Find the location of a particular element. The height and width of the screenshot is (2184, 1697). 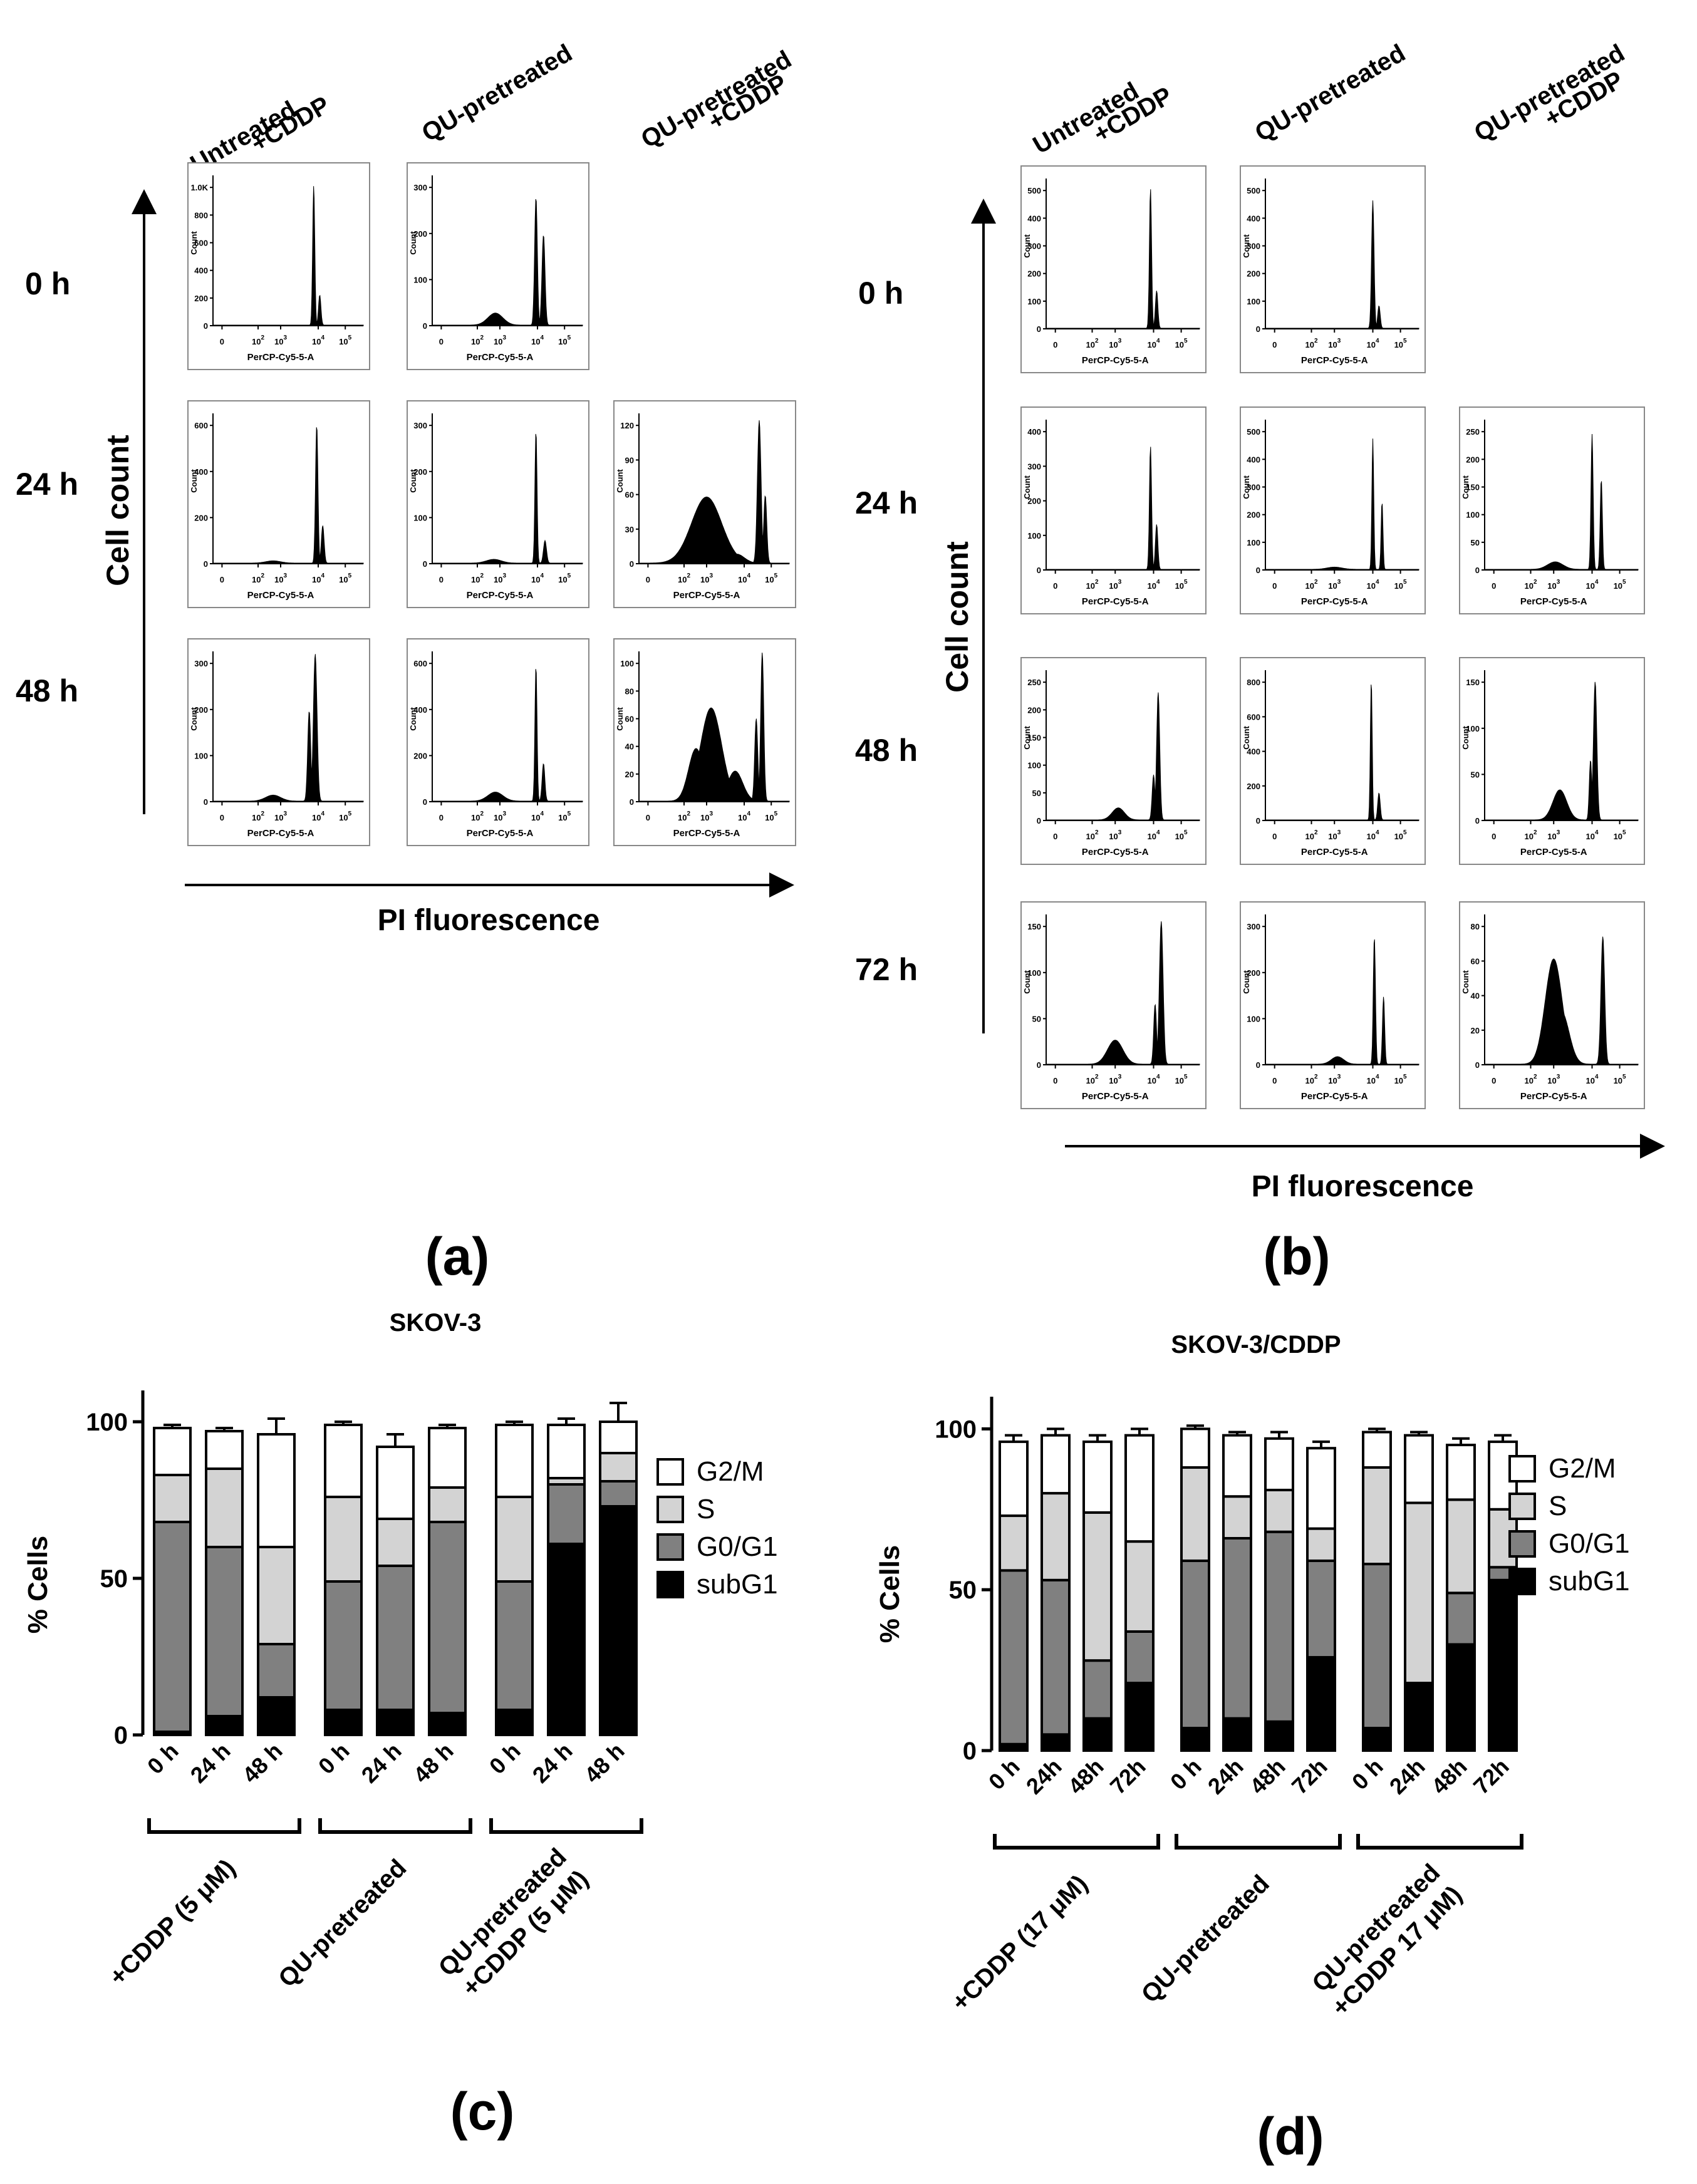

a-r2c1-y-tick-label: 0 is located at coordinates (425, 802).